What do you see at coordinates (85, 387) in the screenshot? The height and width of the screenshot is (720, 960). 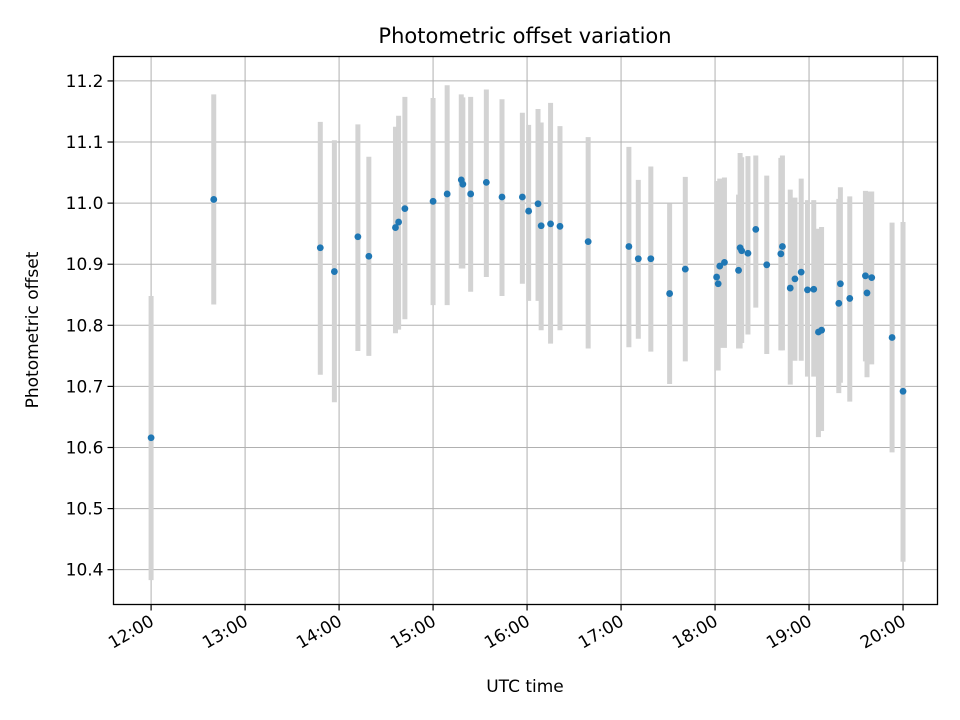 I see `y-tick-label: 10.7` at bounding box center [85, 387].